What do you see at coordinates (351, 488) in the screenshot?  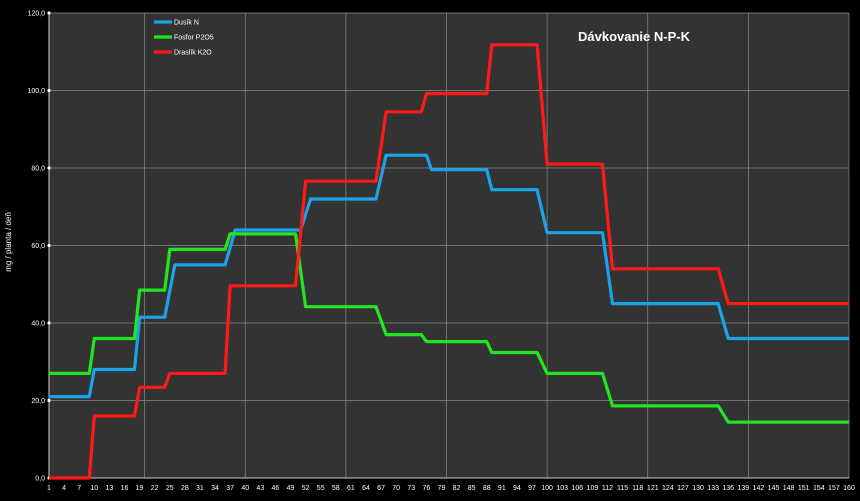 I see `x-tick-label: 61` at bounding box center [351, 488].